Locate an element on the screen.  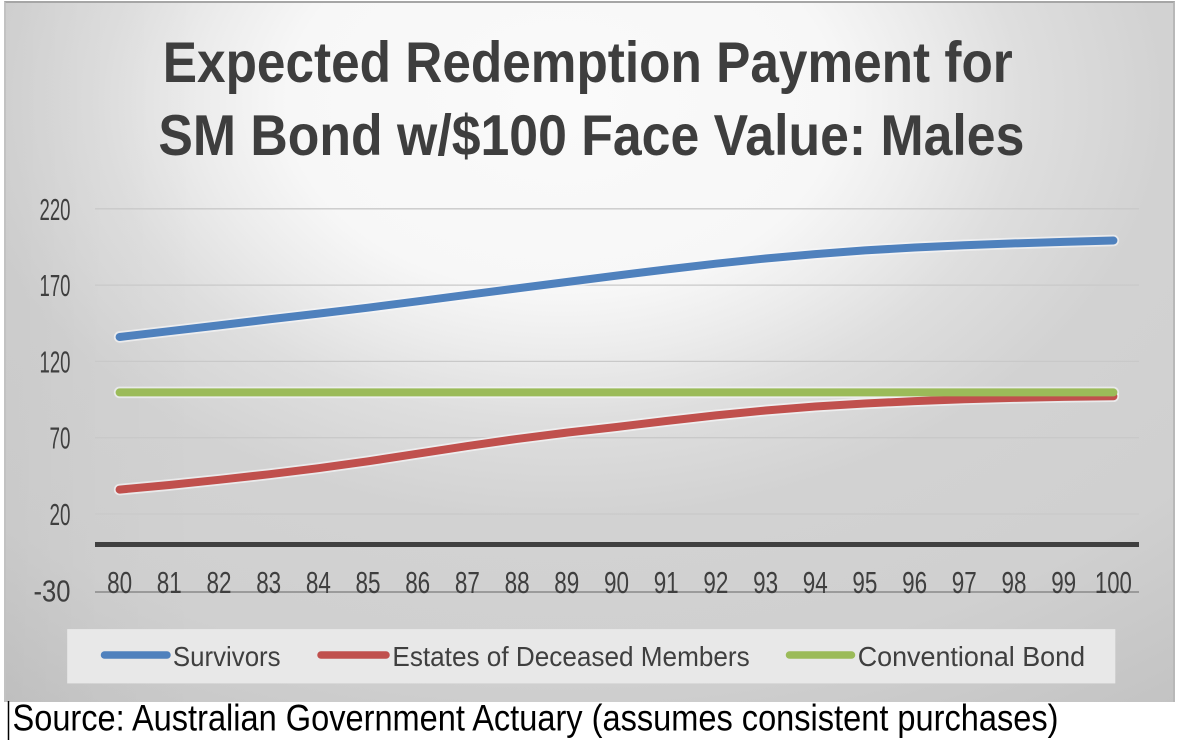
svg-text: 220 is located at coordinates (55, 209).